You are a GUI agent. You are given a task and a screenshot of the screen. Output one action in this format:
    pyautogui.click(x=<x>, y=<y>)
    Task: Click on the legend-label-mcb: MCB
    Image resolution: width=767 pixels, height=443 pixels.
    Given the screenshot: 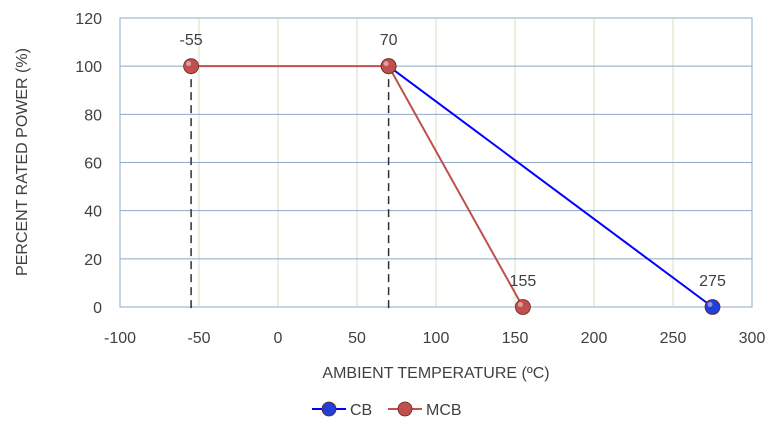 What is the action you would take?
    pyautogui.click(x=444, y=410)
    